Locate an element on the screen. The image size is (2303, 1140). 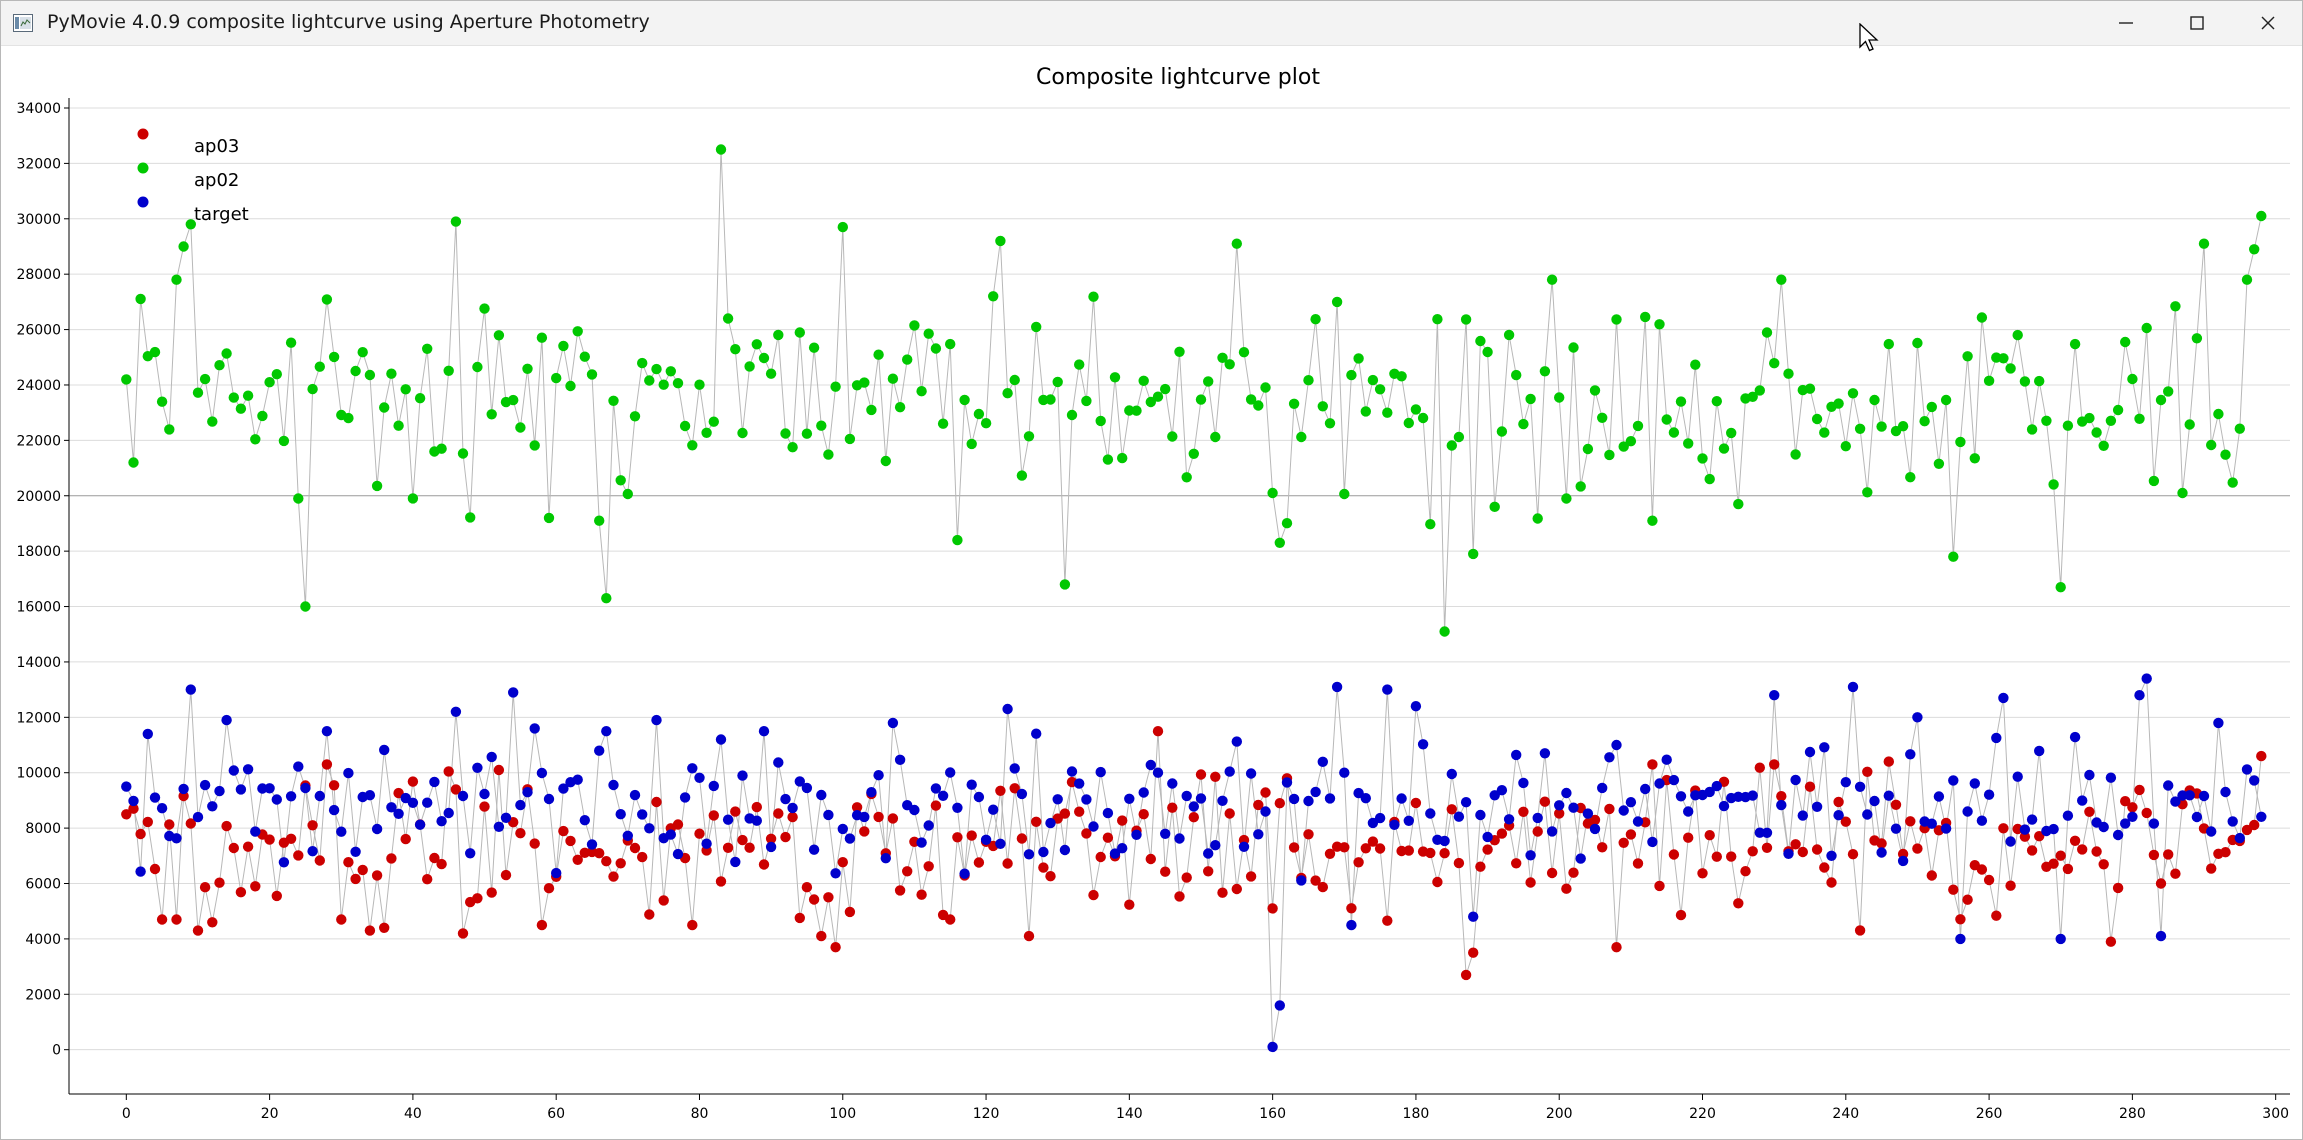
minimize-icon is located at coordinates (2126, 23).